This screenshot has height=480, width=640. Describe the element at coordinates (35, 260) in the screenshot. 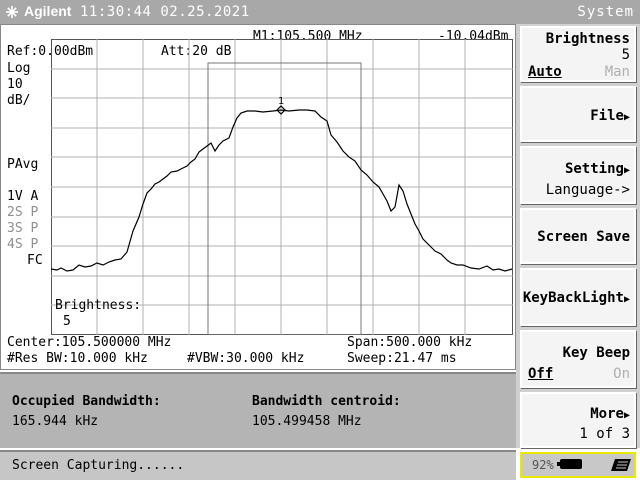

I see `fc-label: FC` at that location.